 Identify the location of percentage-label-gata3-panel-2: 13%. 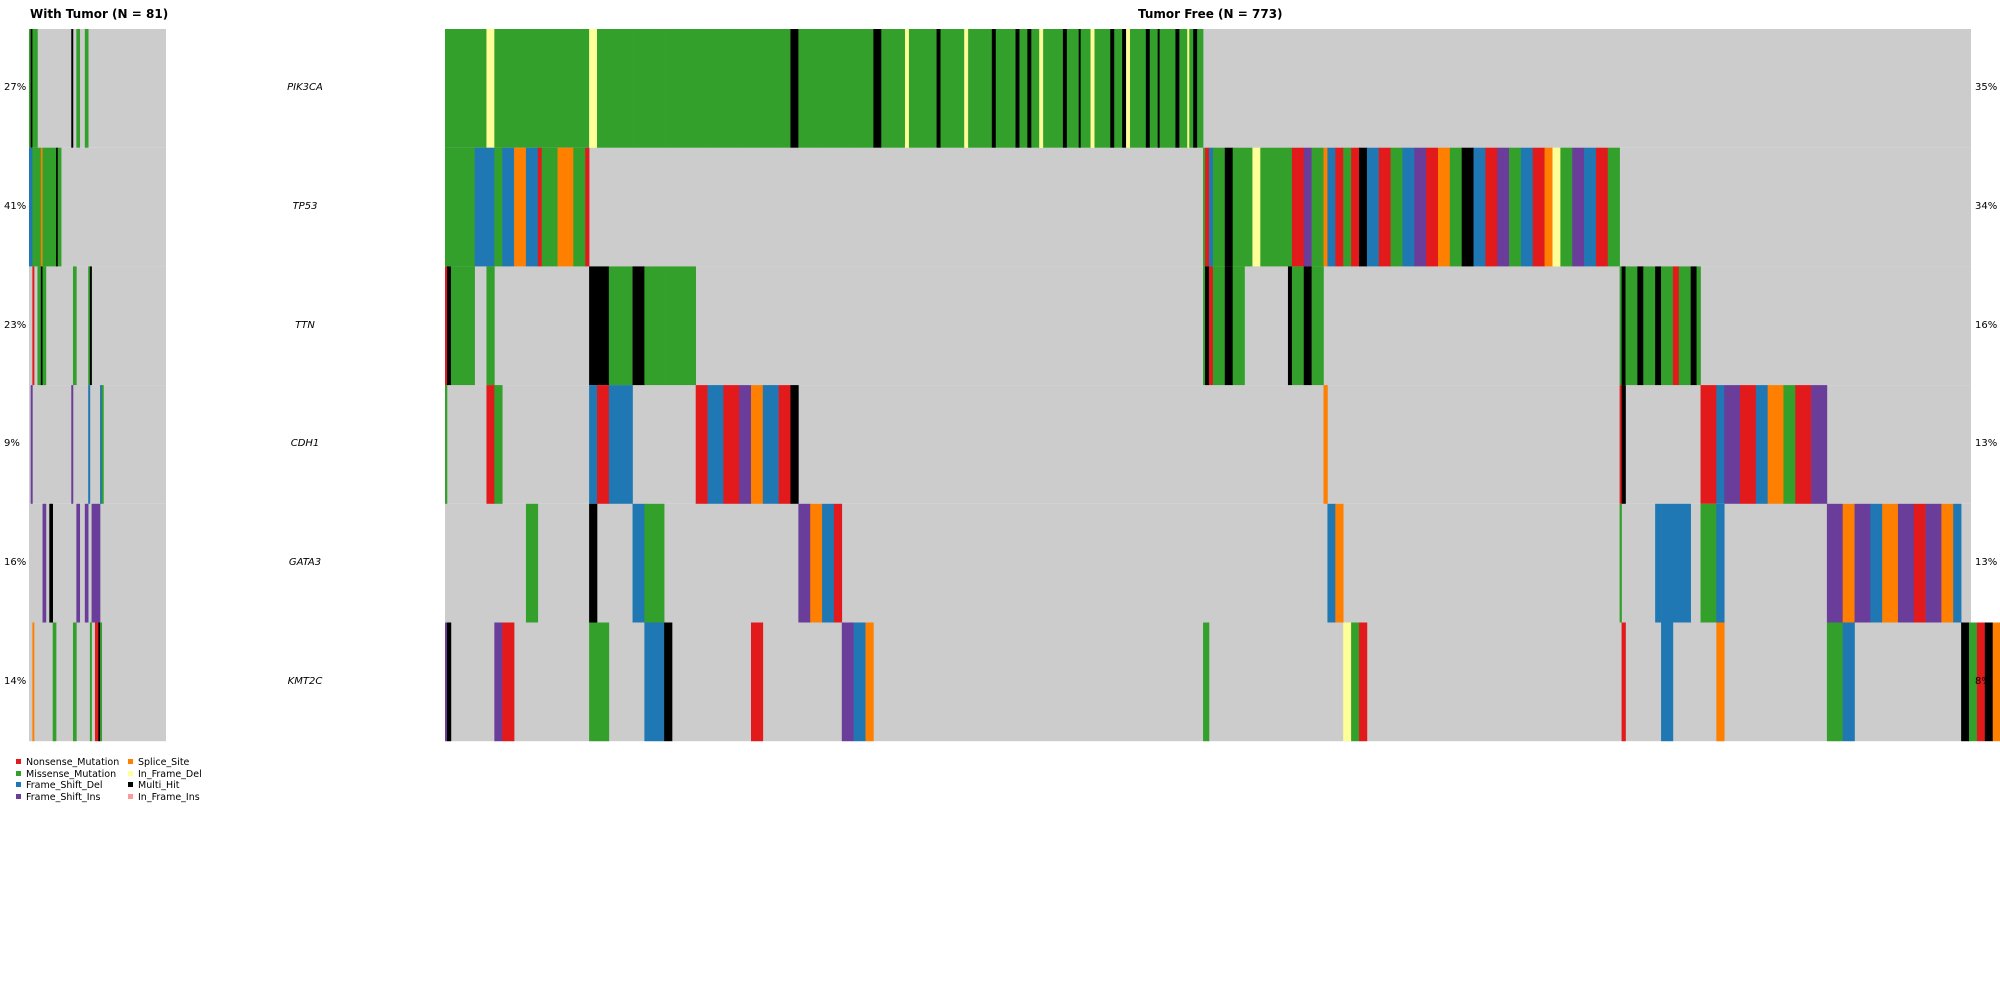
(1986, 563).